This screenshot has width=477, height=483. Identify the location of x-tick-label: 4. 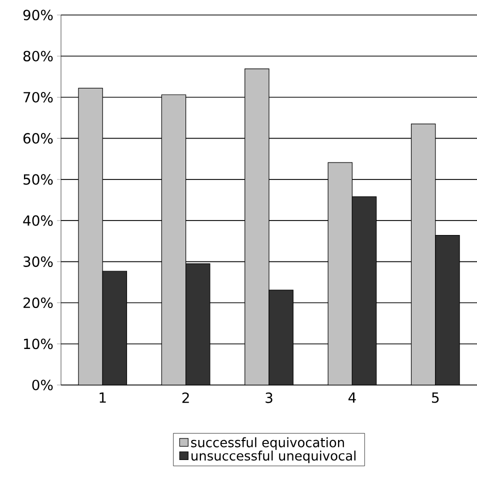
(352, 397).